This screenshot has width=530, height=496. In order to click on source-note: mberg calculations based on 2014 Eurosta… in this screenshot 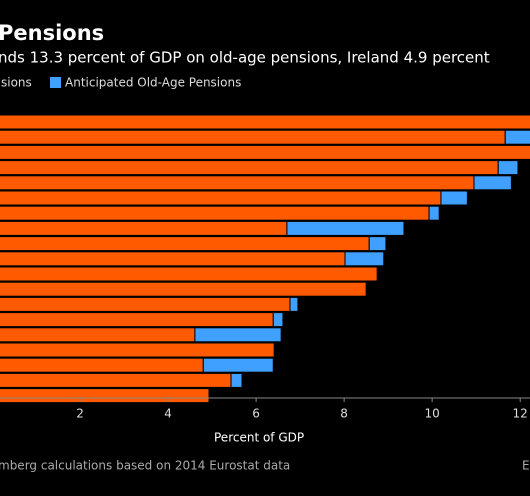, I will do `click(145, 466)`.